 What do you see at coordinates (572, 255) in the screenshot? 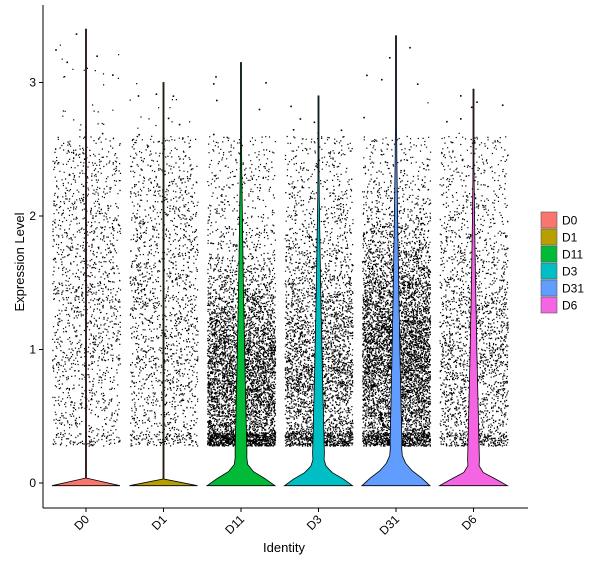
I see `legend-label: D11` at bounding box center [572, 255].